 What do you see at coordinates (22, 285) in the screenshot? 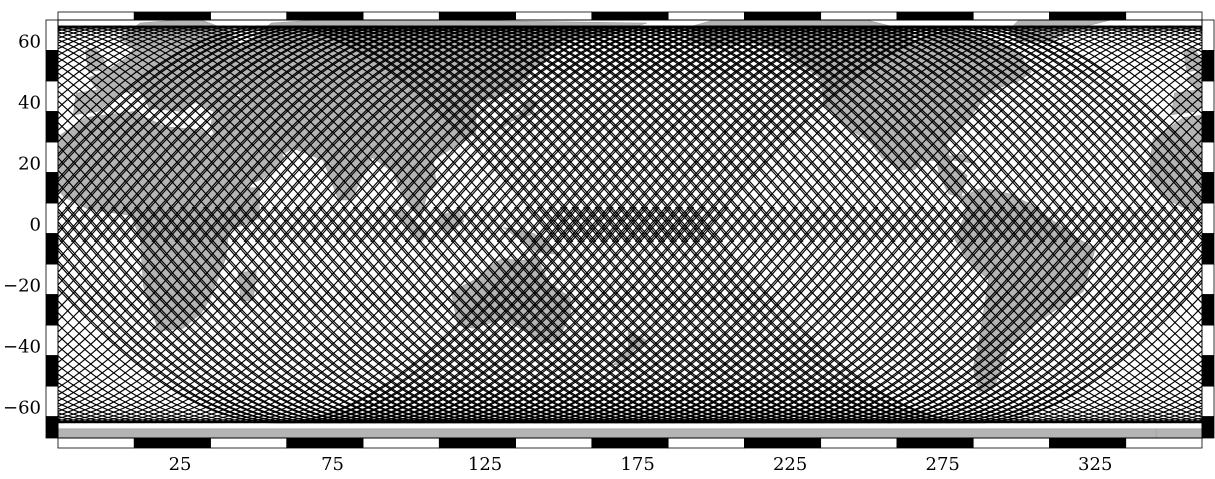
I see `y-tick-label: −20` at bounding box center [22, 285].